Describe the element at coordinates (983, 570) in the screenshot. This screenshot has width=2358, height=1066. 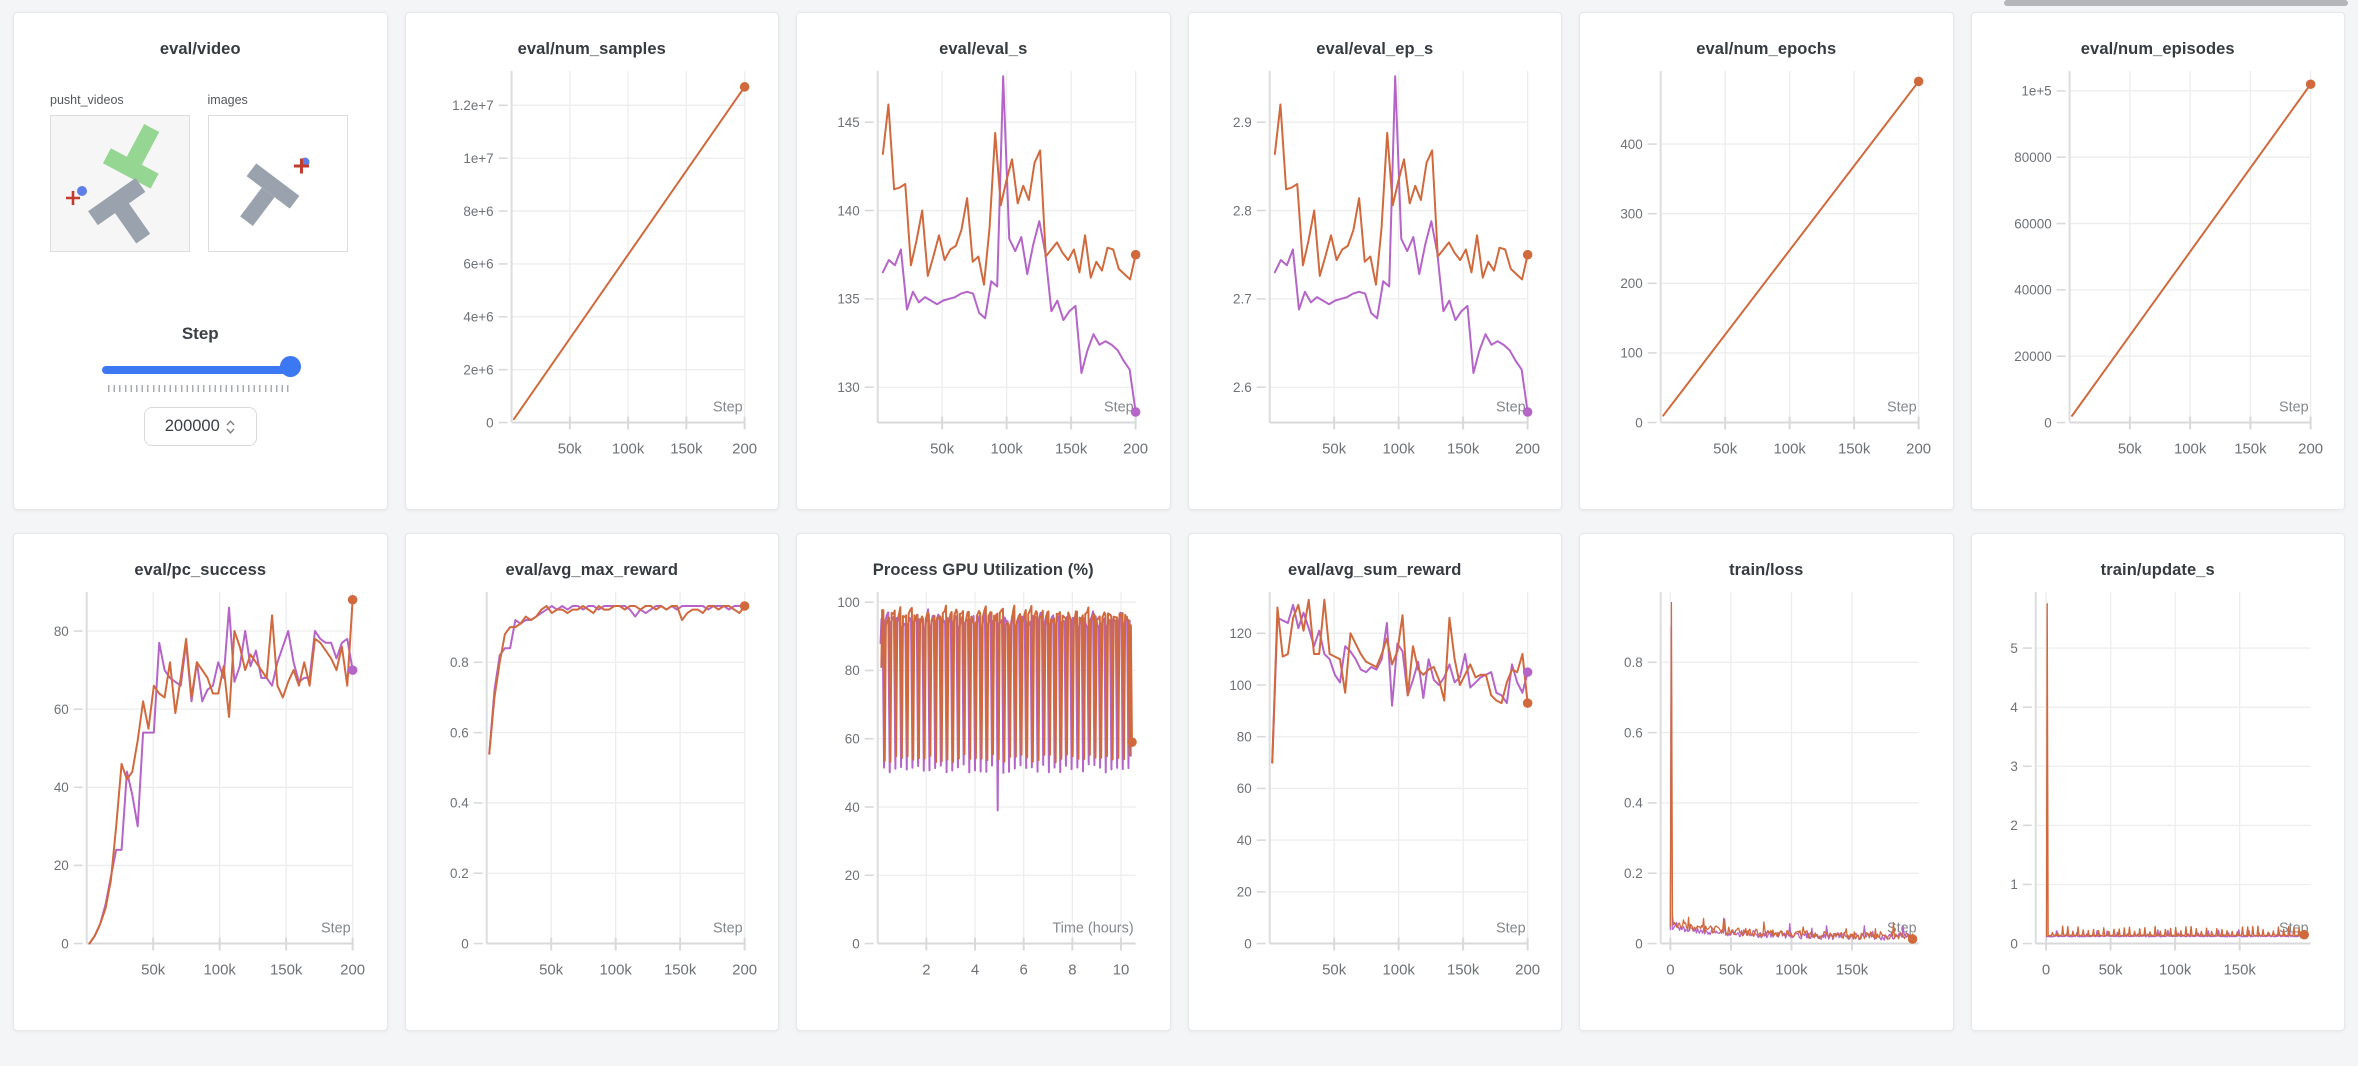
I see `chart-title: Process GPU Utilization (%)` at that location.